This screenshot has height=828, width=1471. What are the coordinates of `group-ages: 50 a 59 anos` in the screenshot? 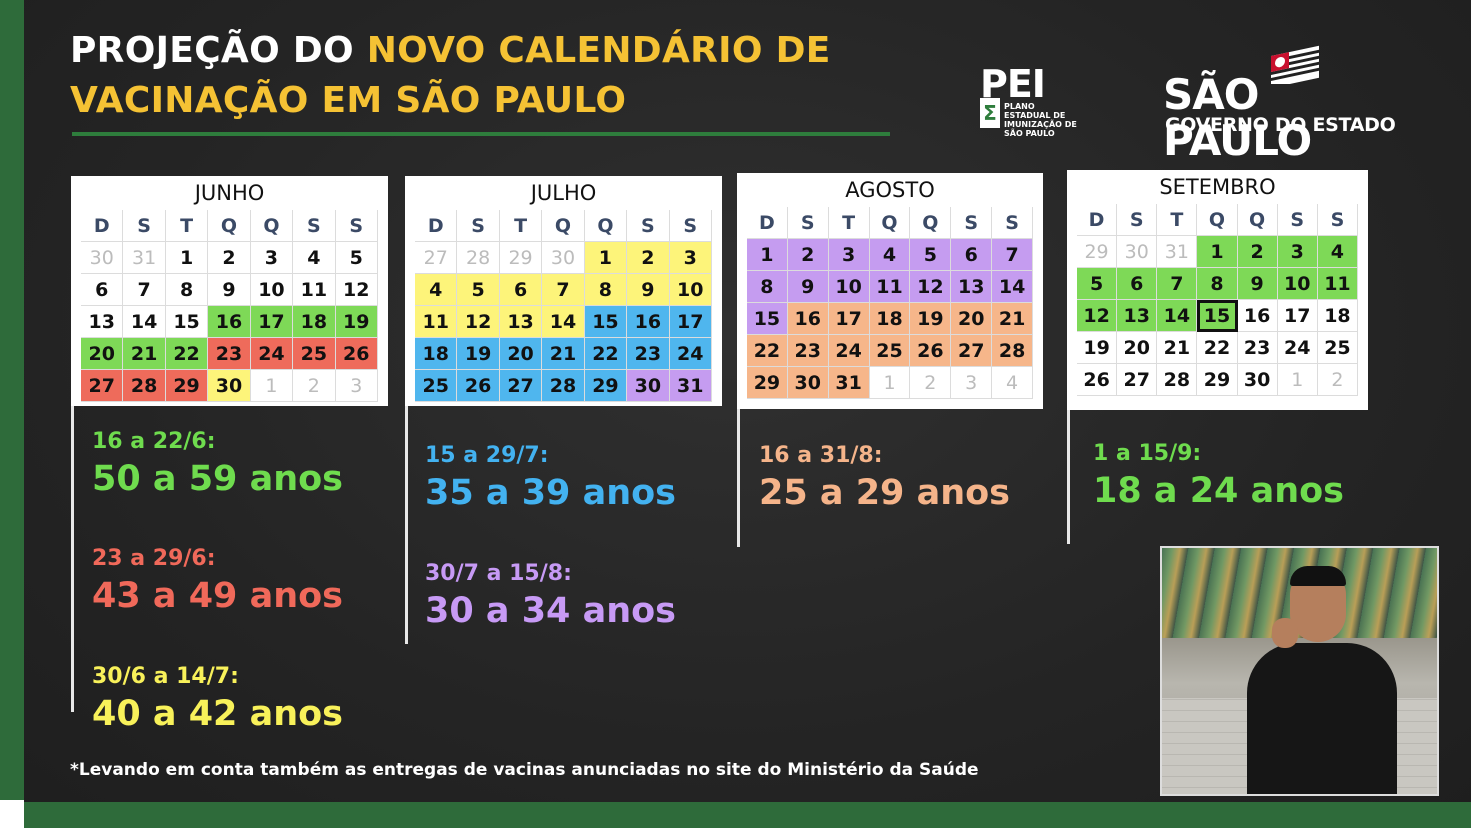 It's located at (217, 479).